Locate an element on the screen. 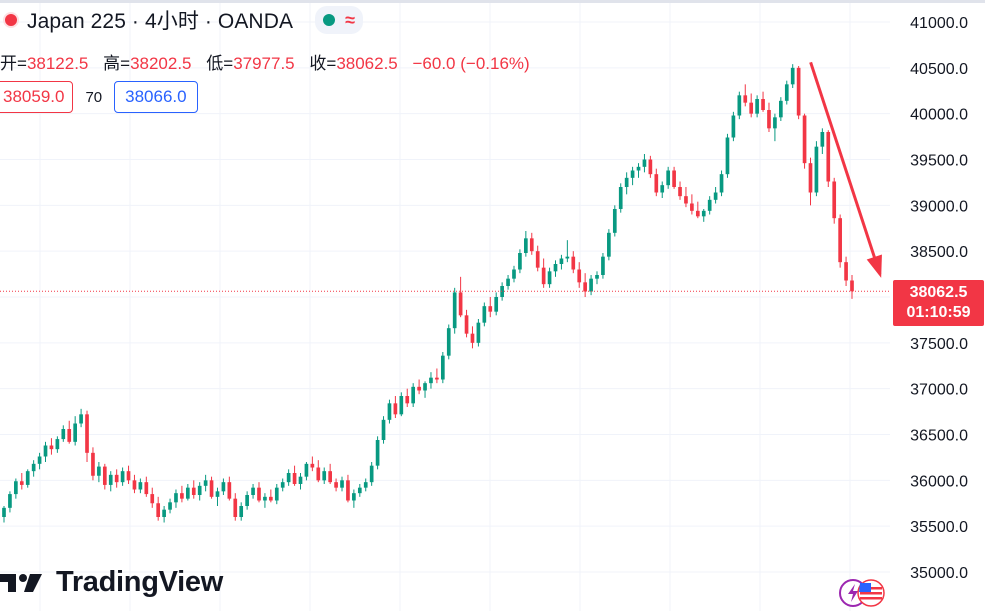  bar-countdown: 01:10:59 is located at coordinates (938, 312).